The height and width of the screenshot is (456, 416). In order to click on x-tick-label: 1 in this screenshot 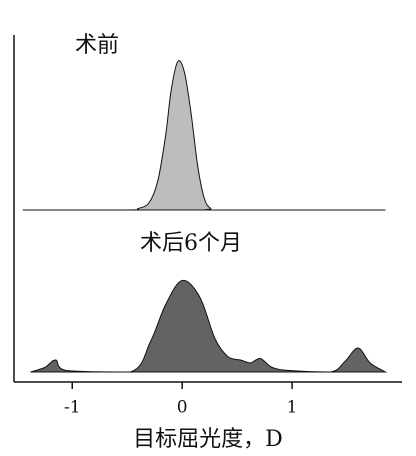, I will do `click(292, 408)`.